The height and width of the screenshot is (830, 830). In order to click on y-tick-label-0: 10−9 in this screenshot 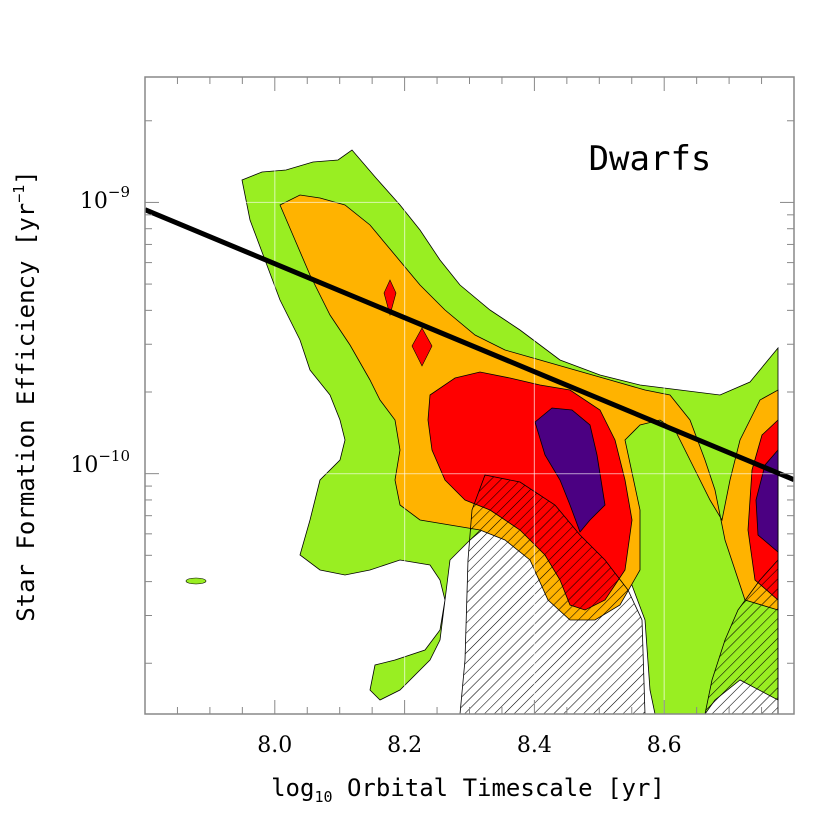, I will do `click(105, 198)`.